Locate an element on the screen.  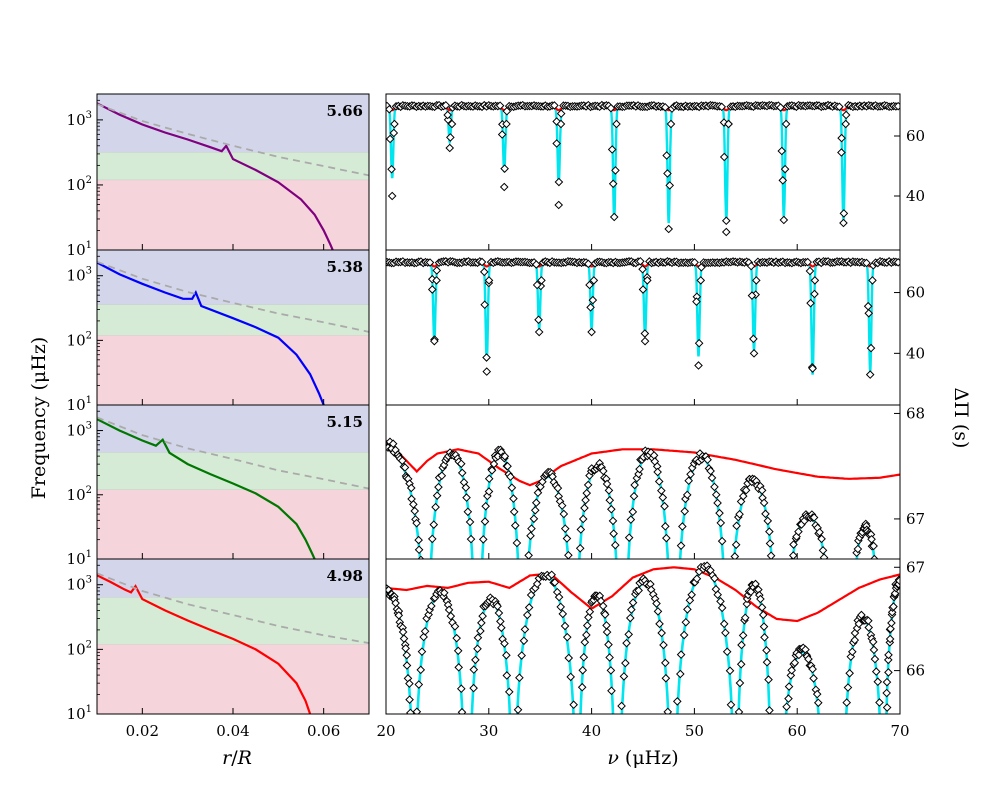
right-panel-4: 66 67 20 30 40 50 60 70 is located at coordinates (650, 651).